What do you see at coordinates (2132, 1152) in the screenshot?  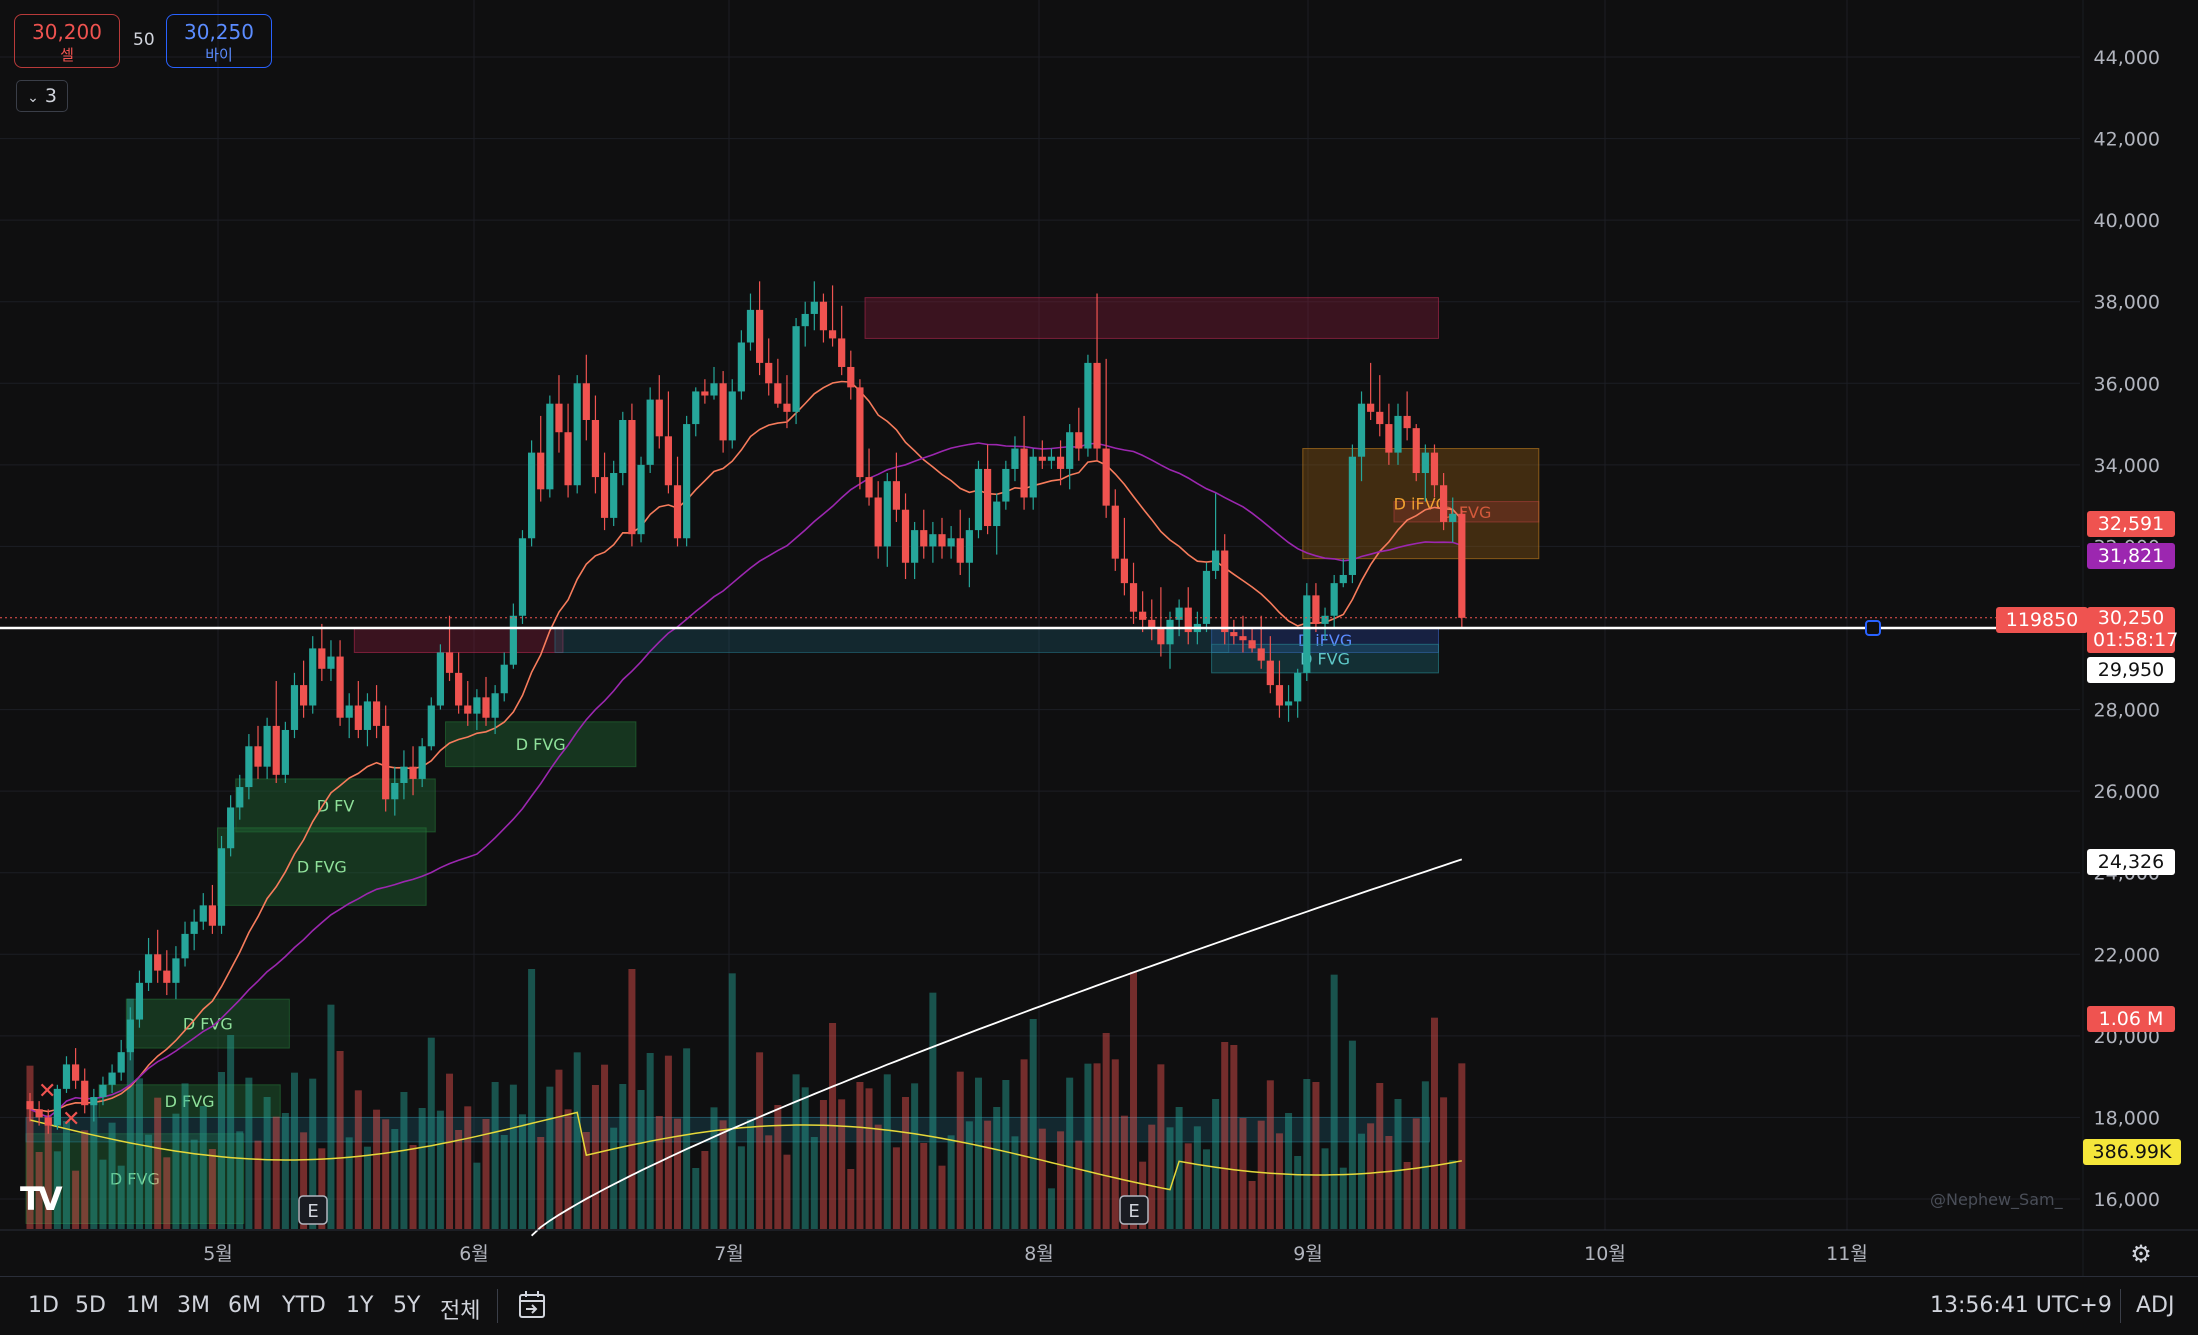 I see `volume-average-label: 386.99K` at bounding box center [2132, 1152].